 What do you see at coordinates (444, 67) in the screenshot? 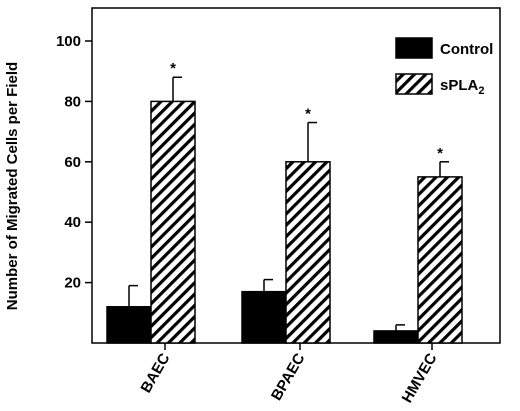
I see `legend: Control sPLA2` at bounding box center [444, 67].